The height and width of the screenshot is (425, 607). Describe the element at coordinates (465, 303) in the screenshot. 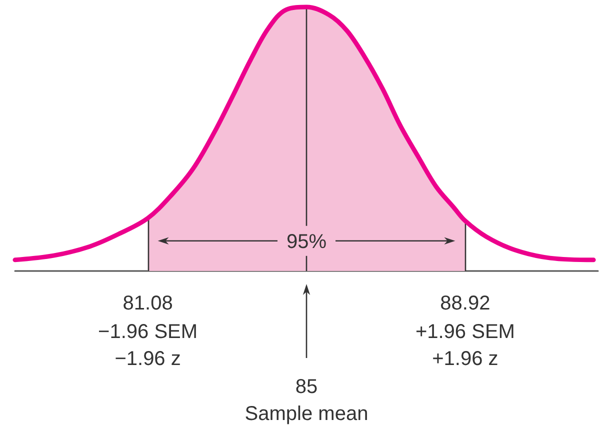

I see `x-tick-label: 88.92` at that location.